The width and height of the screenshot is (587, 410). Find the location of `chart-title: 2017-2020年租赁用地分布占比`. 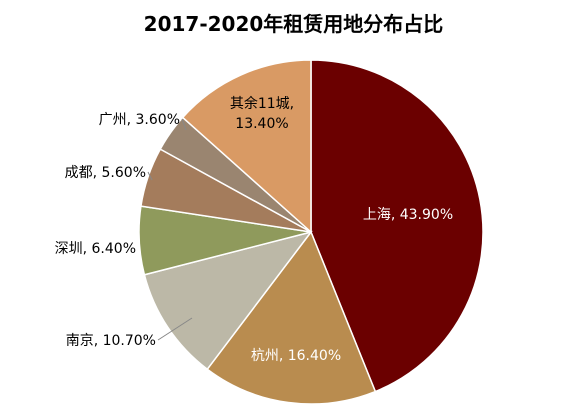

chart-title: 2017-2020年租赁用地分布占比 is located at coordinates (293, 24).